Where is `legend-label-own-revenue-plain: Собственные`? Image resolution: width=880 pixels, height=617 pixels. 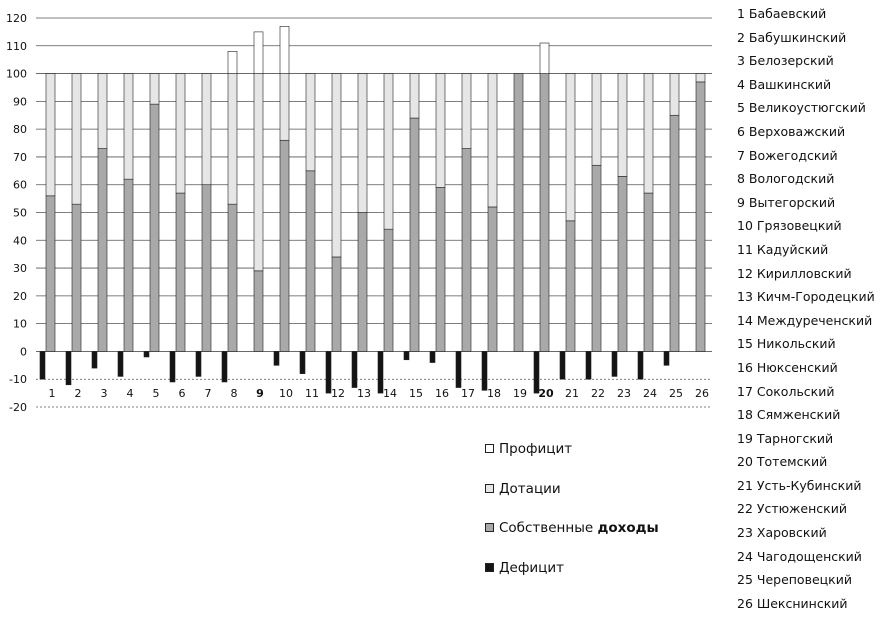 legend-label-own-revenue-plain: Собственные is located at coordinates (548, 528).